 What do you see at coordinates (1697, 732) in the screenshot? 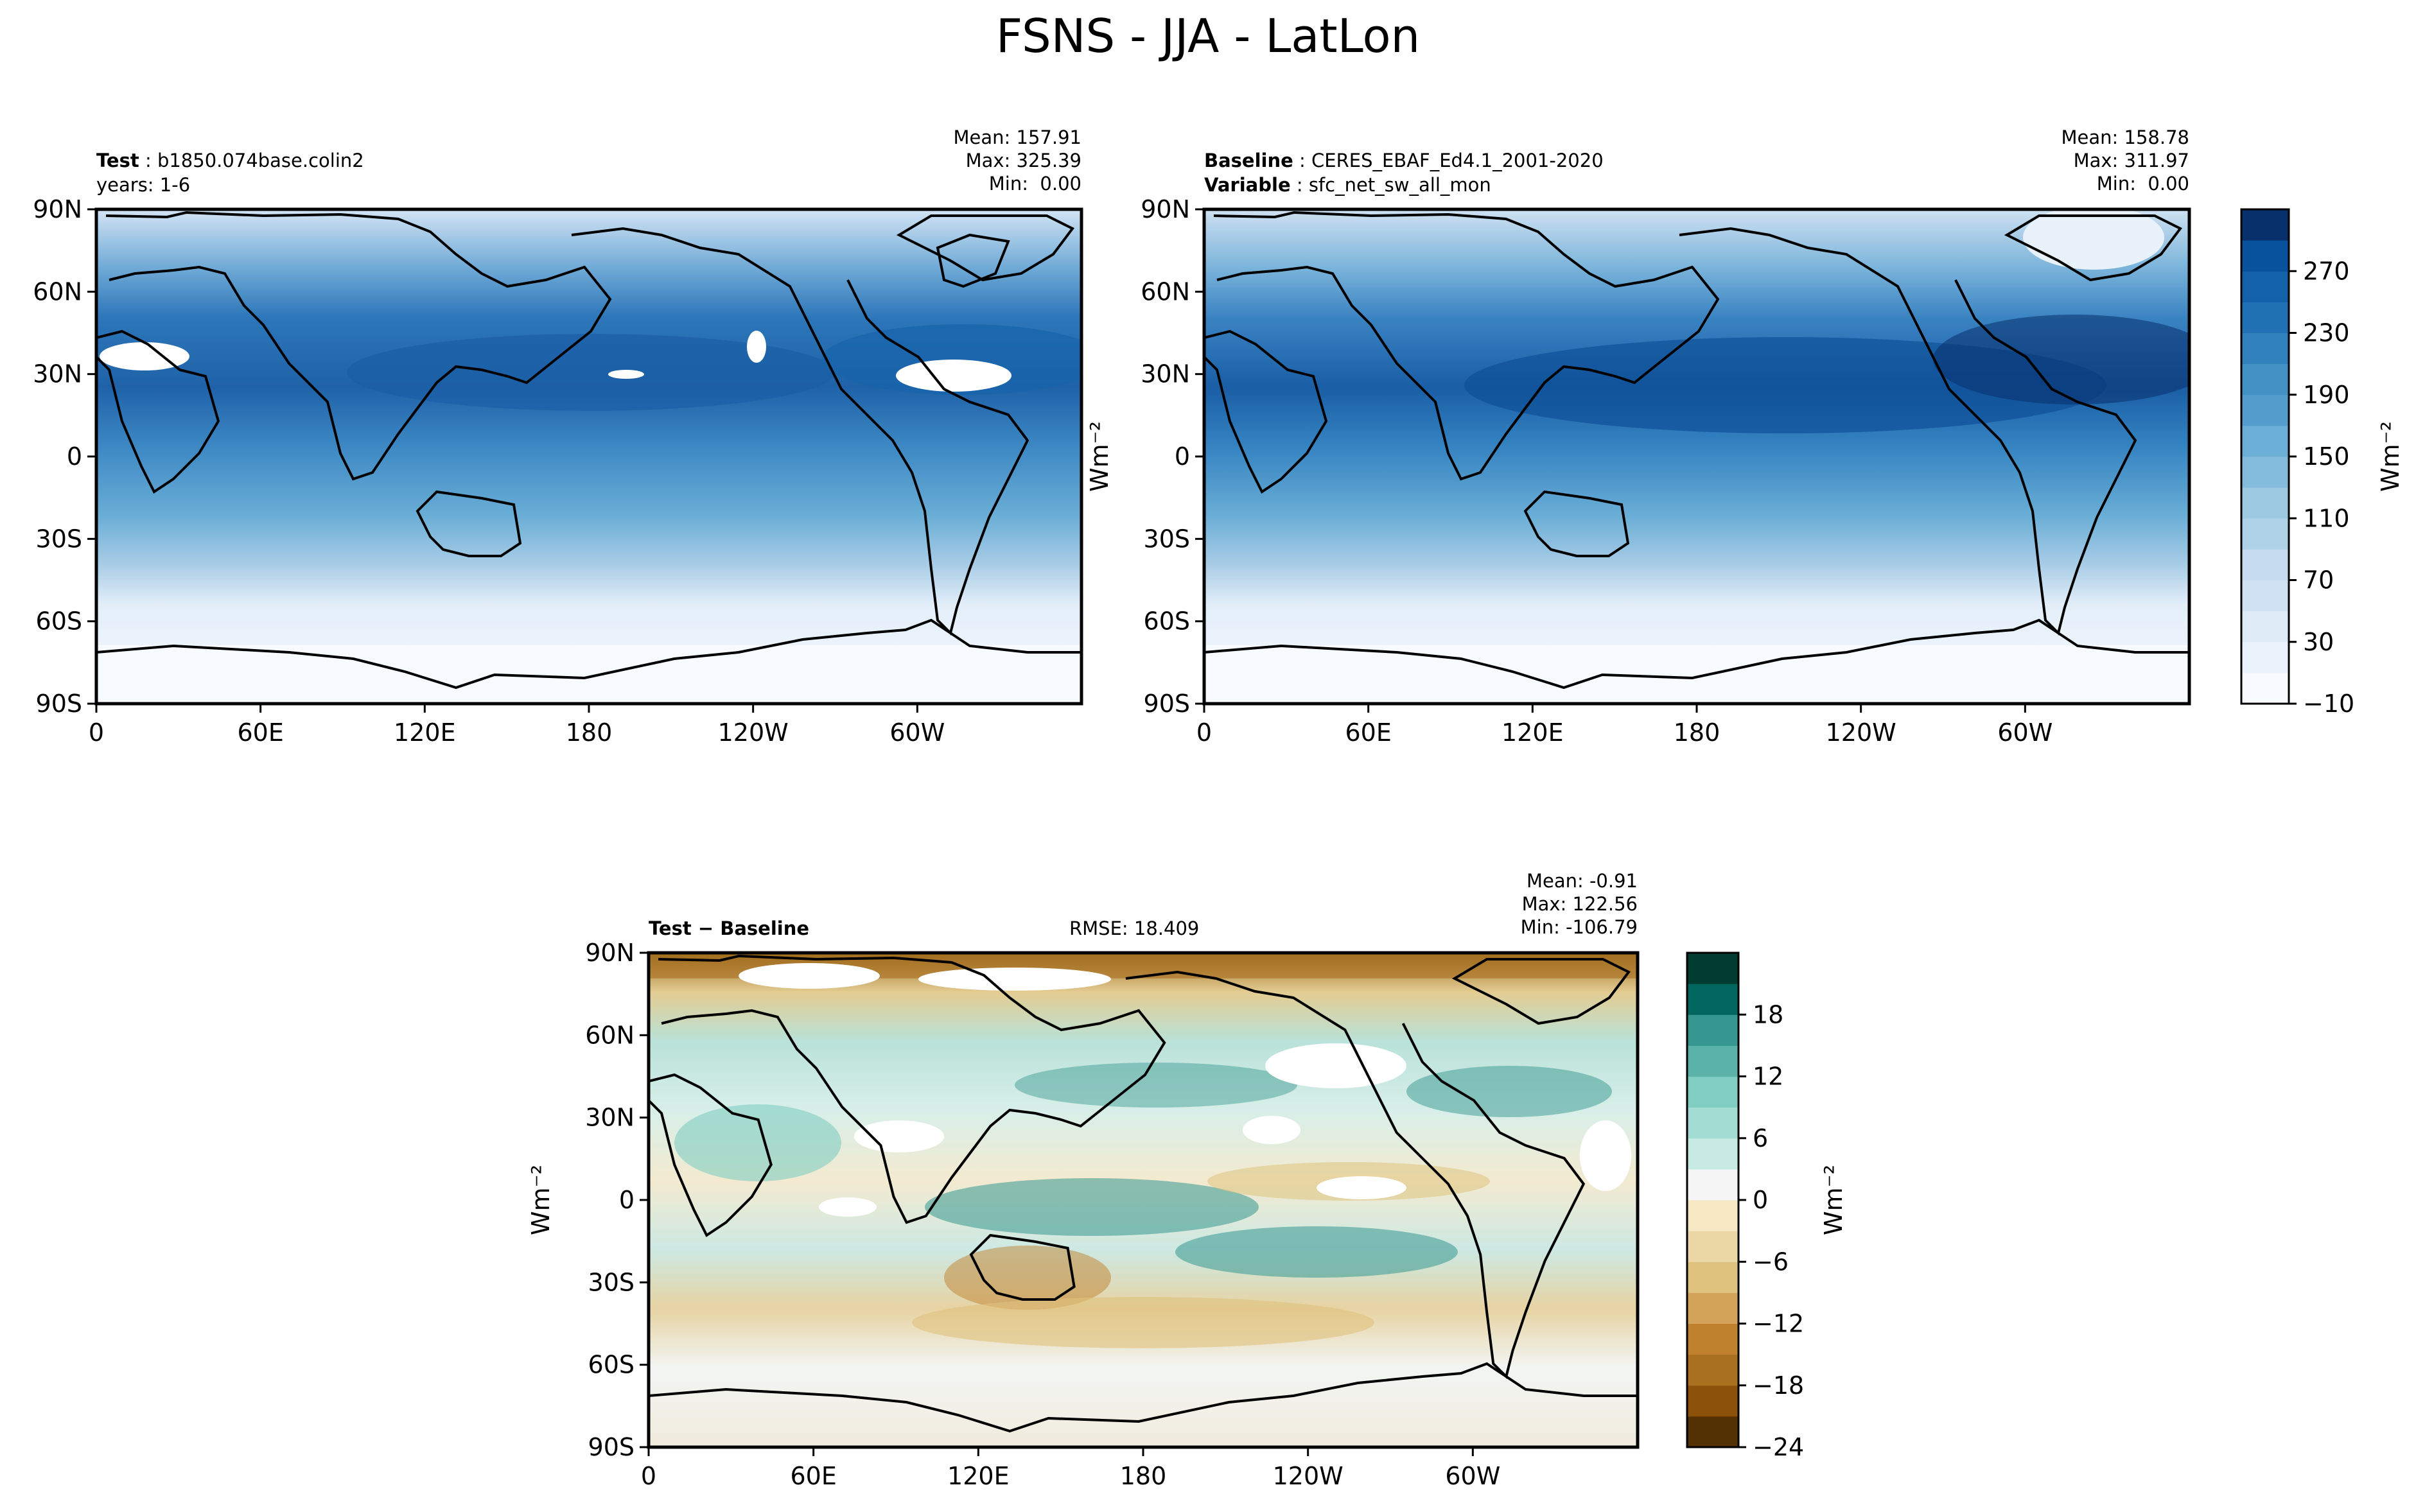
I see `baseline-xtick-label: 180` at bounding box center [1697, 732].